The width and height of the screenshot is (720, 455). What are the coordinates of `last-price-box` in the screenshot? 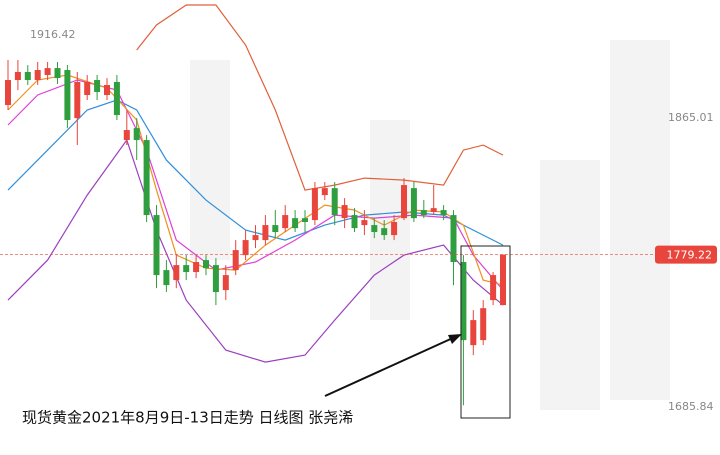 It's located at (686, 254).